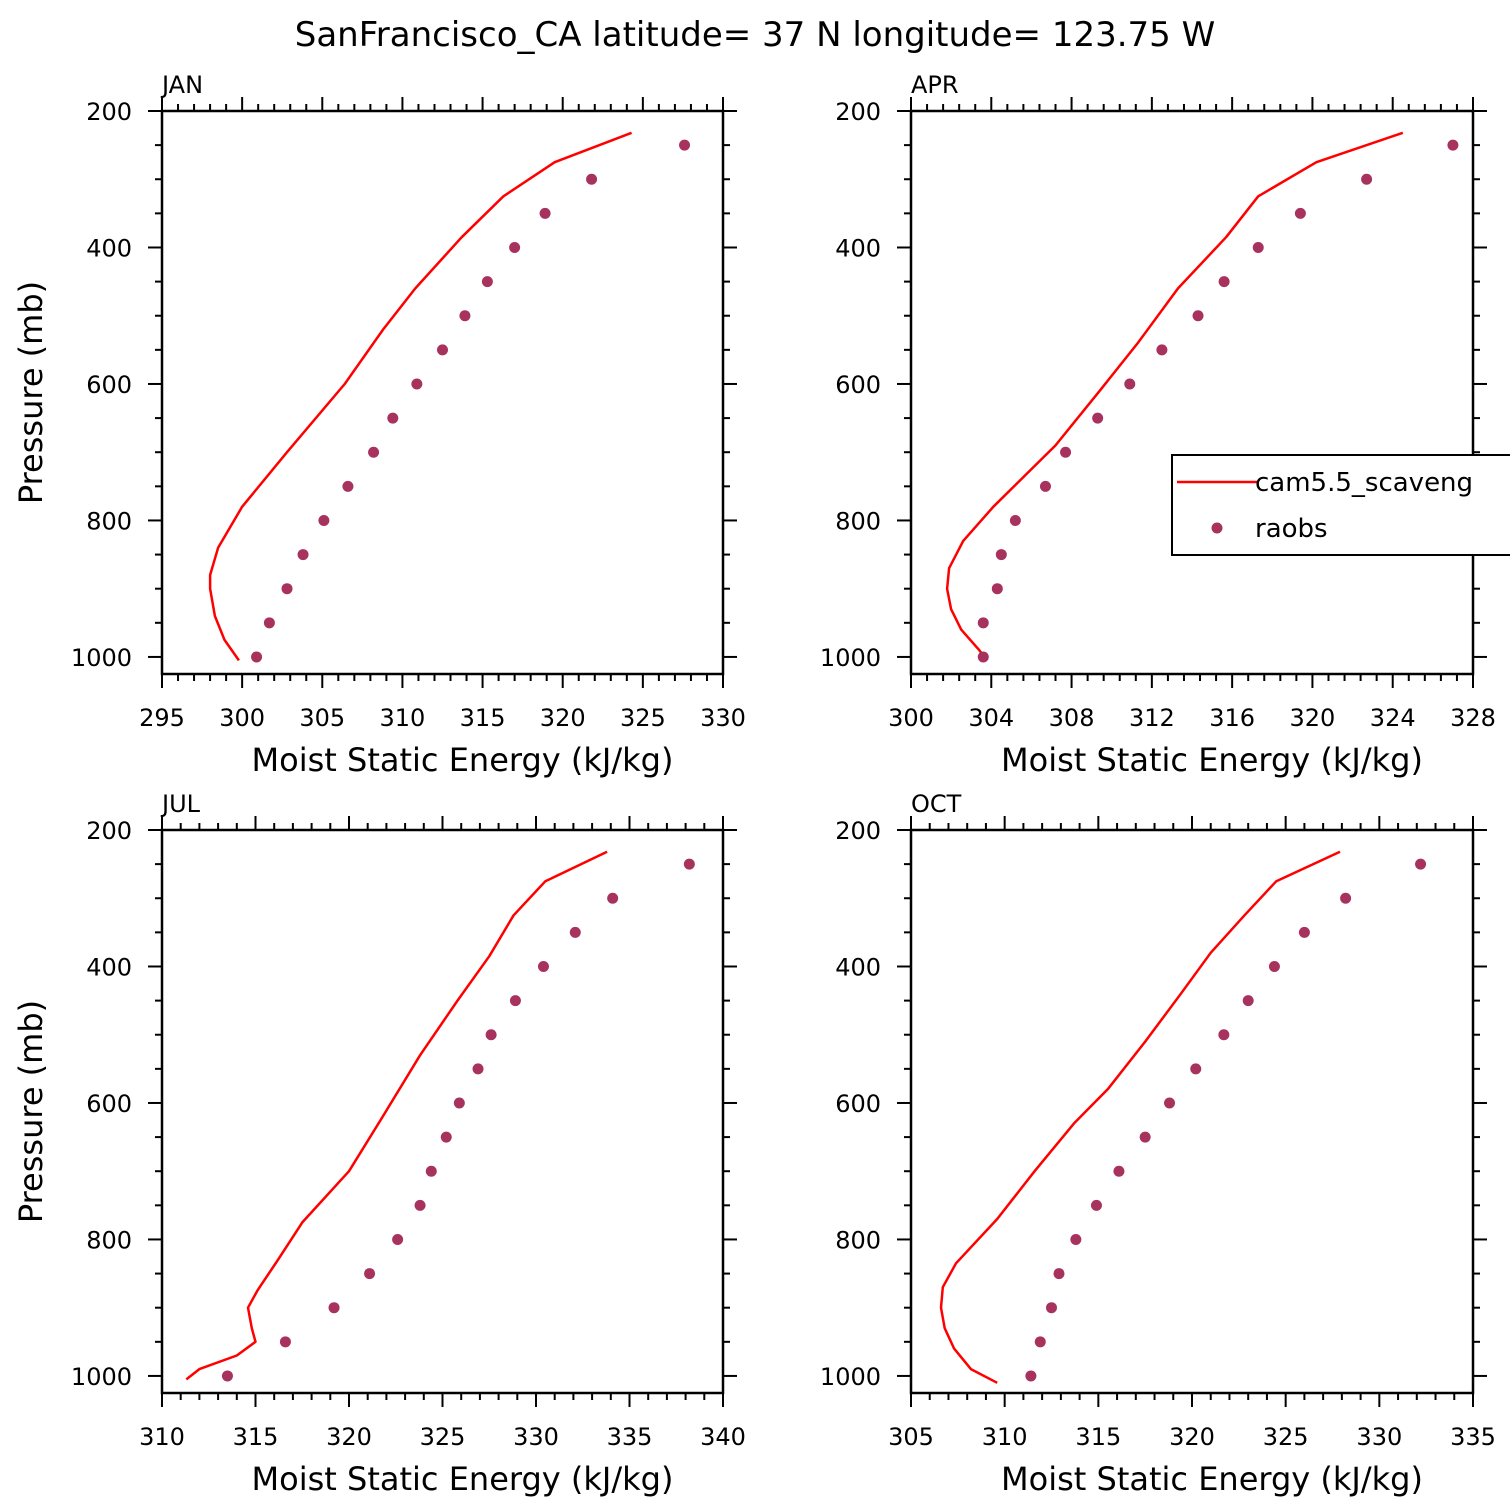 The width and height of the screenshot is (1510, 1510). What do you see at coordinates (109, 521) in the screenshot?
I see `panel-jan-y-tick-label: 800` at bounding box center [109, 521].